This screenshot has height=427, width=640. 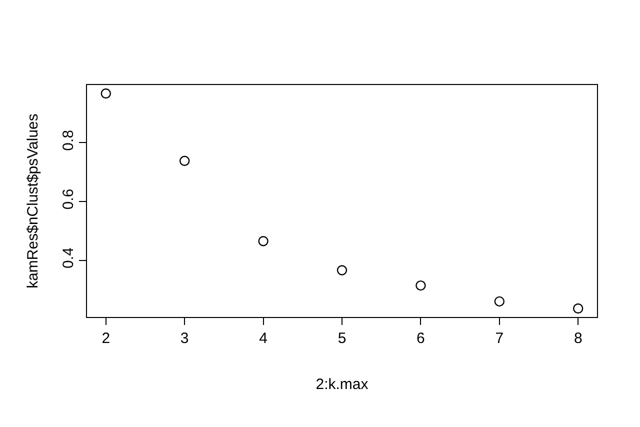 I want to click on x-axis-title: 2:k.max, so click(x=342, y=384).